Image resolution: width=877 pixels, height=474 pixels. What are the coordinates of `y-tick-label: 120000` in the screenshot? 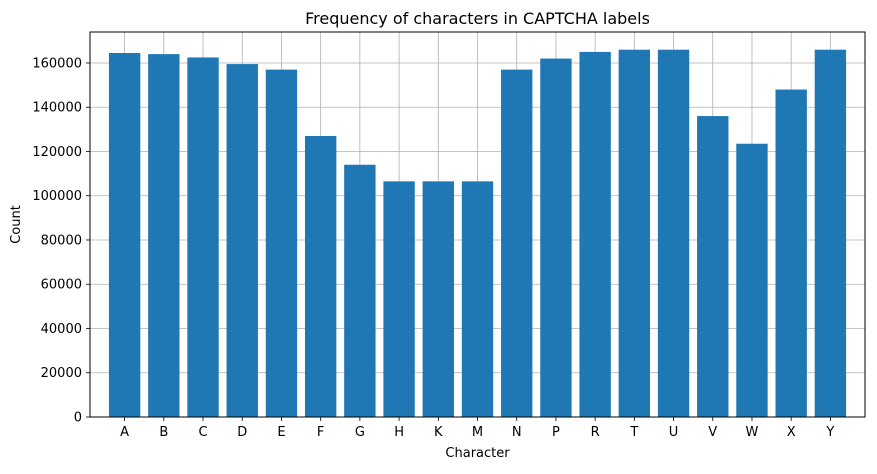 It's located at (57, 152).